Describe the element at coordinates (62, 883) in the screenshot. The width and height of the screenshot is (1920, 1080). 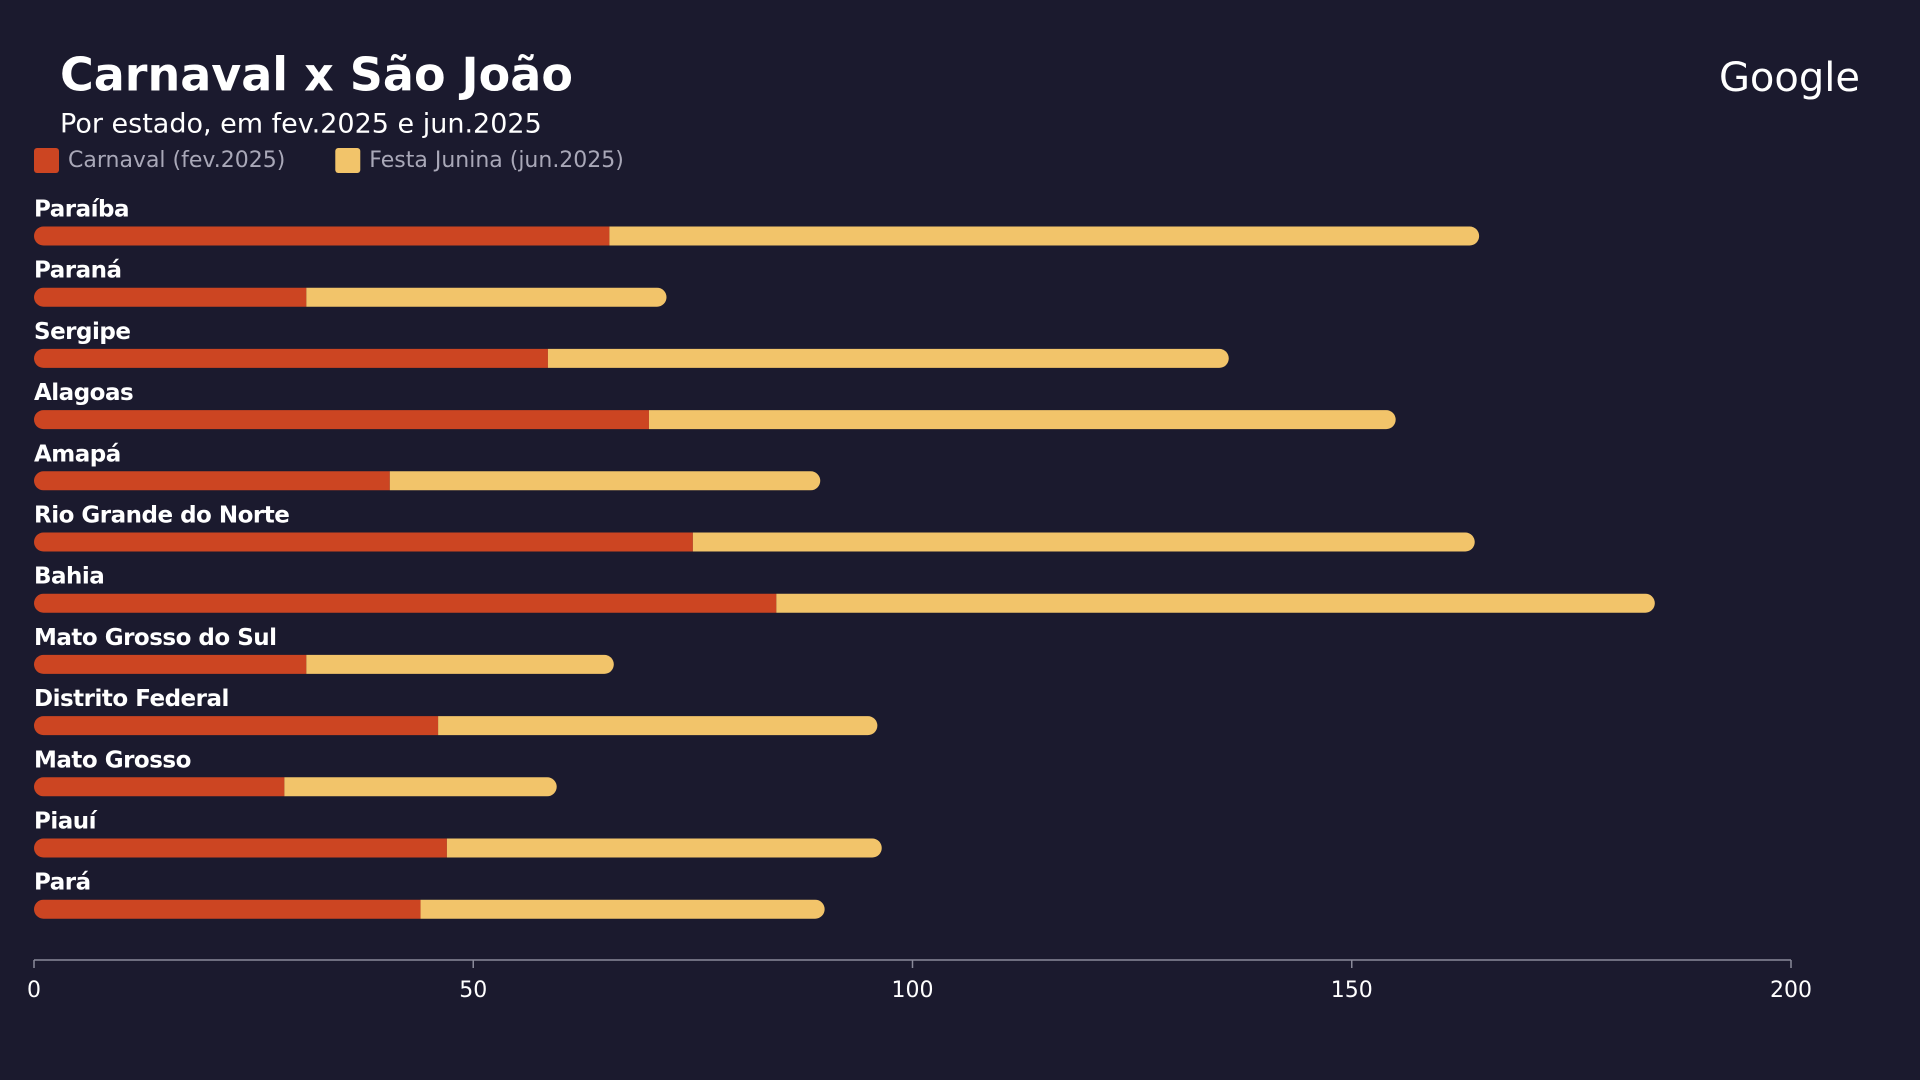
I see `category-label: Pará` at that location.